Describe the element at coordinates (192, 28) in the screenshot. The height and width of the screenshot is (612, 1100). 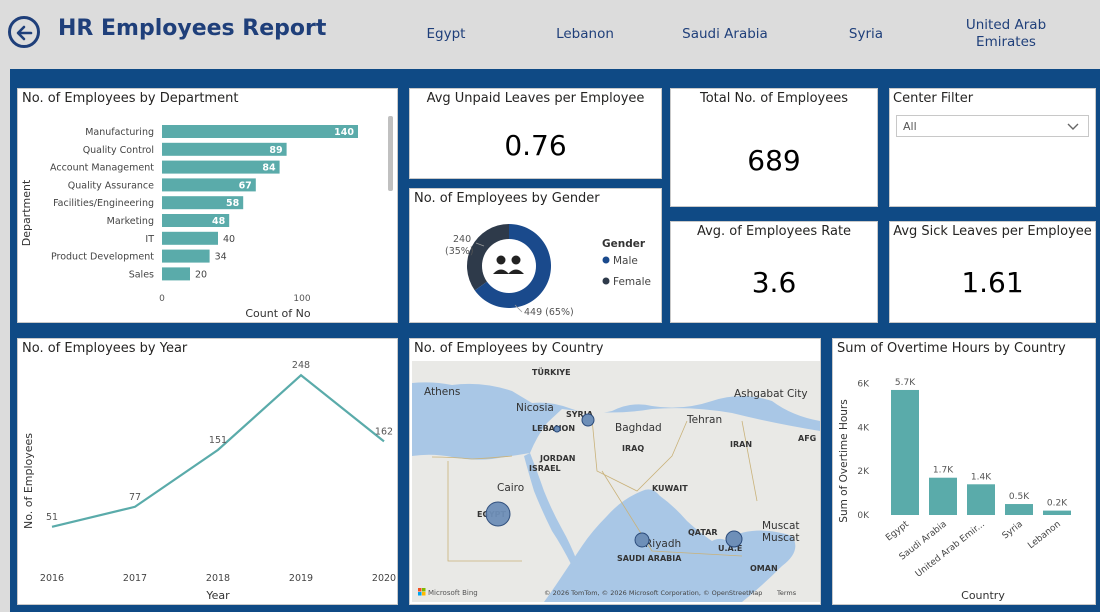
I see `page-title: HR Employees Report` at that location.